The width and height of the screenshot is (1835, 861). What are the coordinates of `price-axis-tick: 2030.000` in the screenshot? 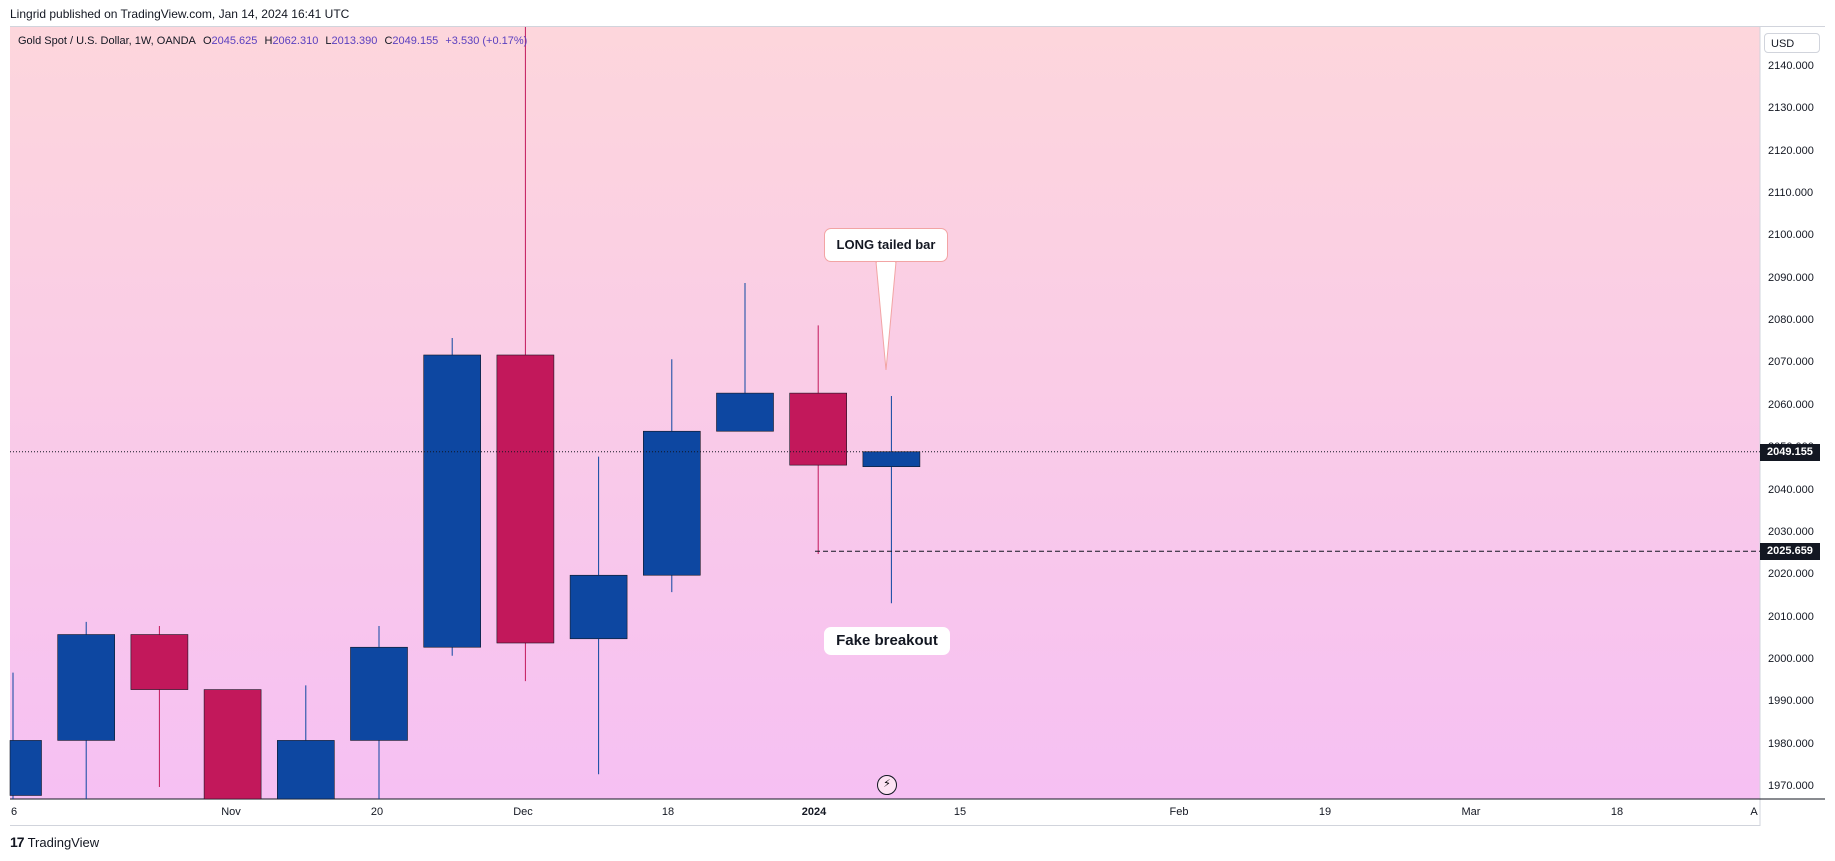 It's located at (1791, 531).